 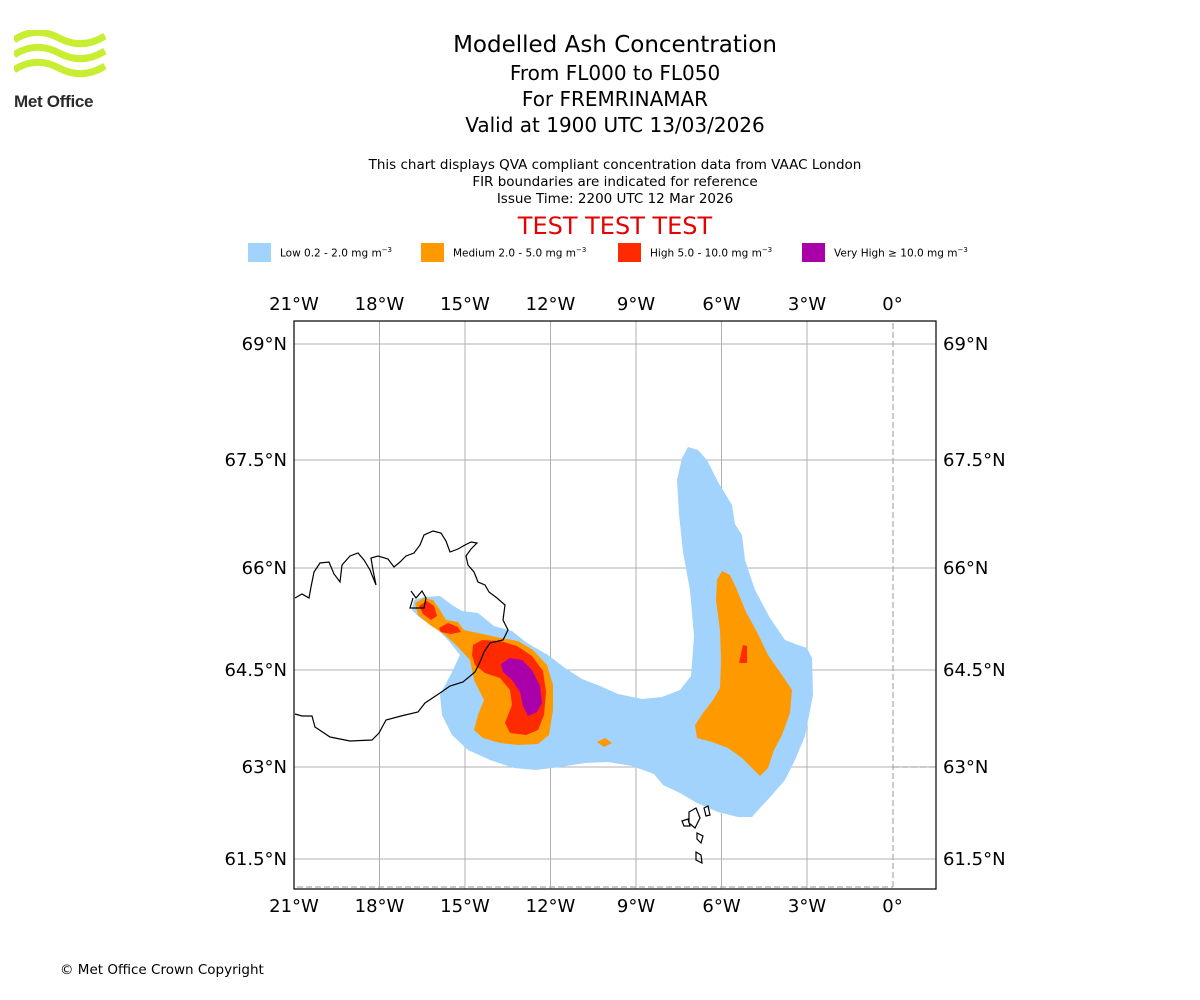 What do you see at coordinates (962, 249) in the screenshot?
I see `legend-exp-very-high: −3` at bounding box center [962, 249].